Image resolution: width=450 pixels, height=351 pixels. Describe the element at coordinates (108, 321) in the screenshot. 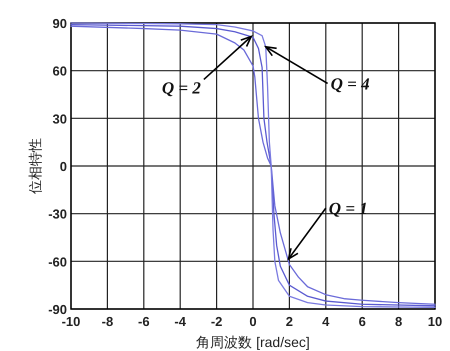

I see `x-tick-label: -8` at that location.